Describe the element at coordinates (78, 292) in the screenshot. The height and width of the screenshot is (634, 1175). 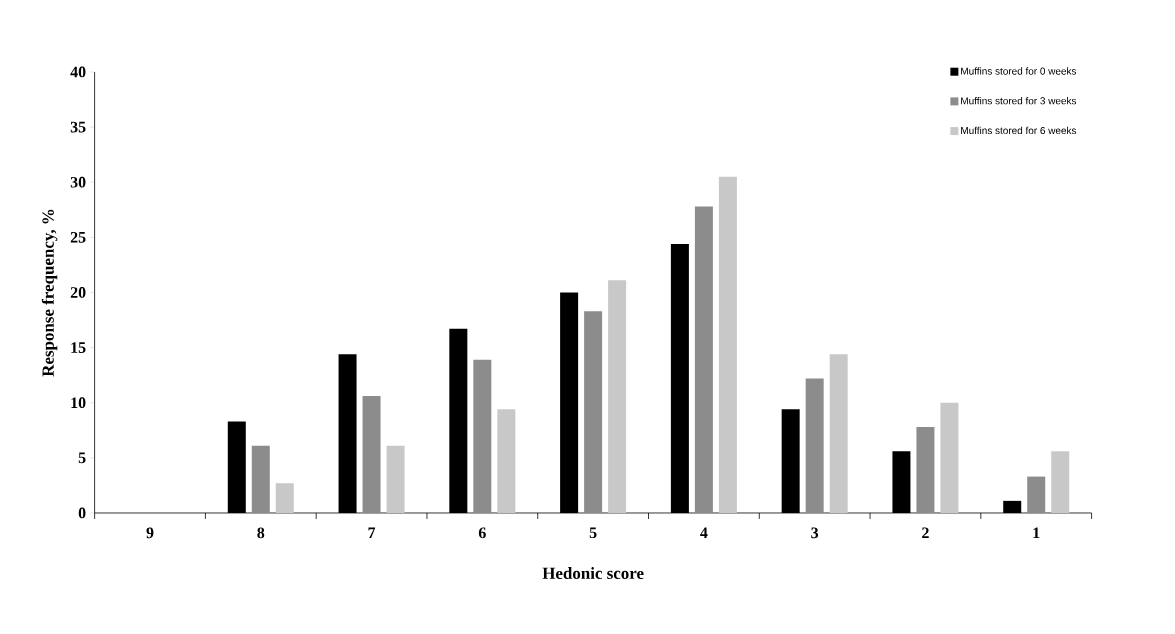
I see `y-tick-label: 20` at that location.